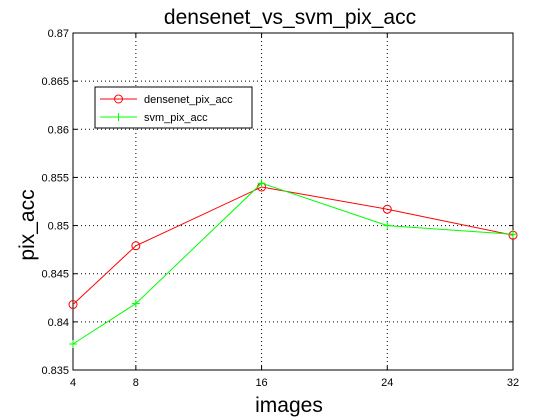 The width and height of the screenshot is (560, 420). What do you see at coordinates (513, 383) in the screenshot?
I see `x-tick-label: 32` at bounding box center [513, 383].